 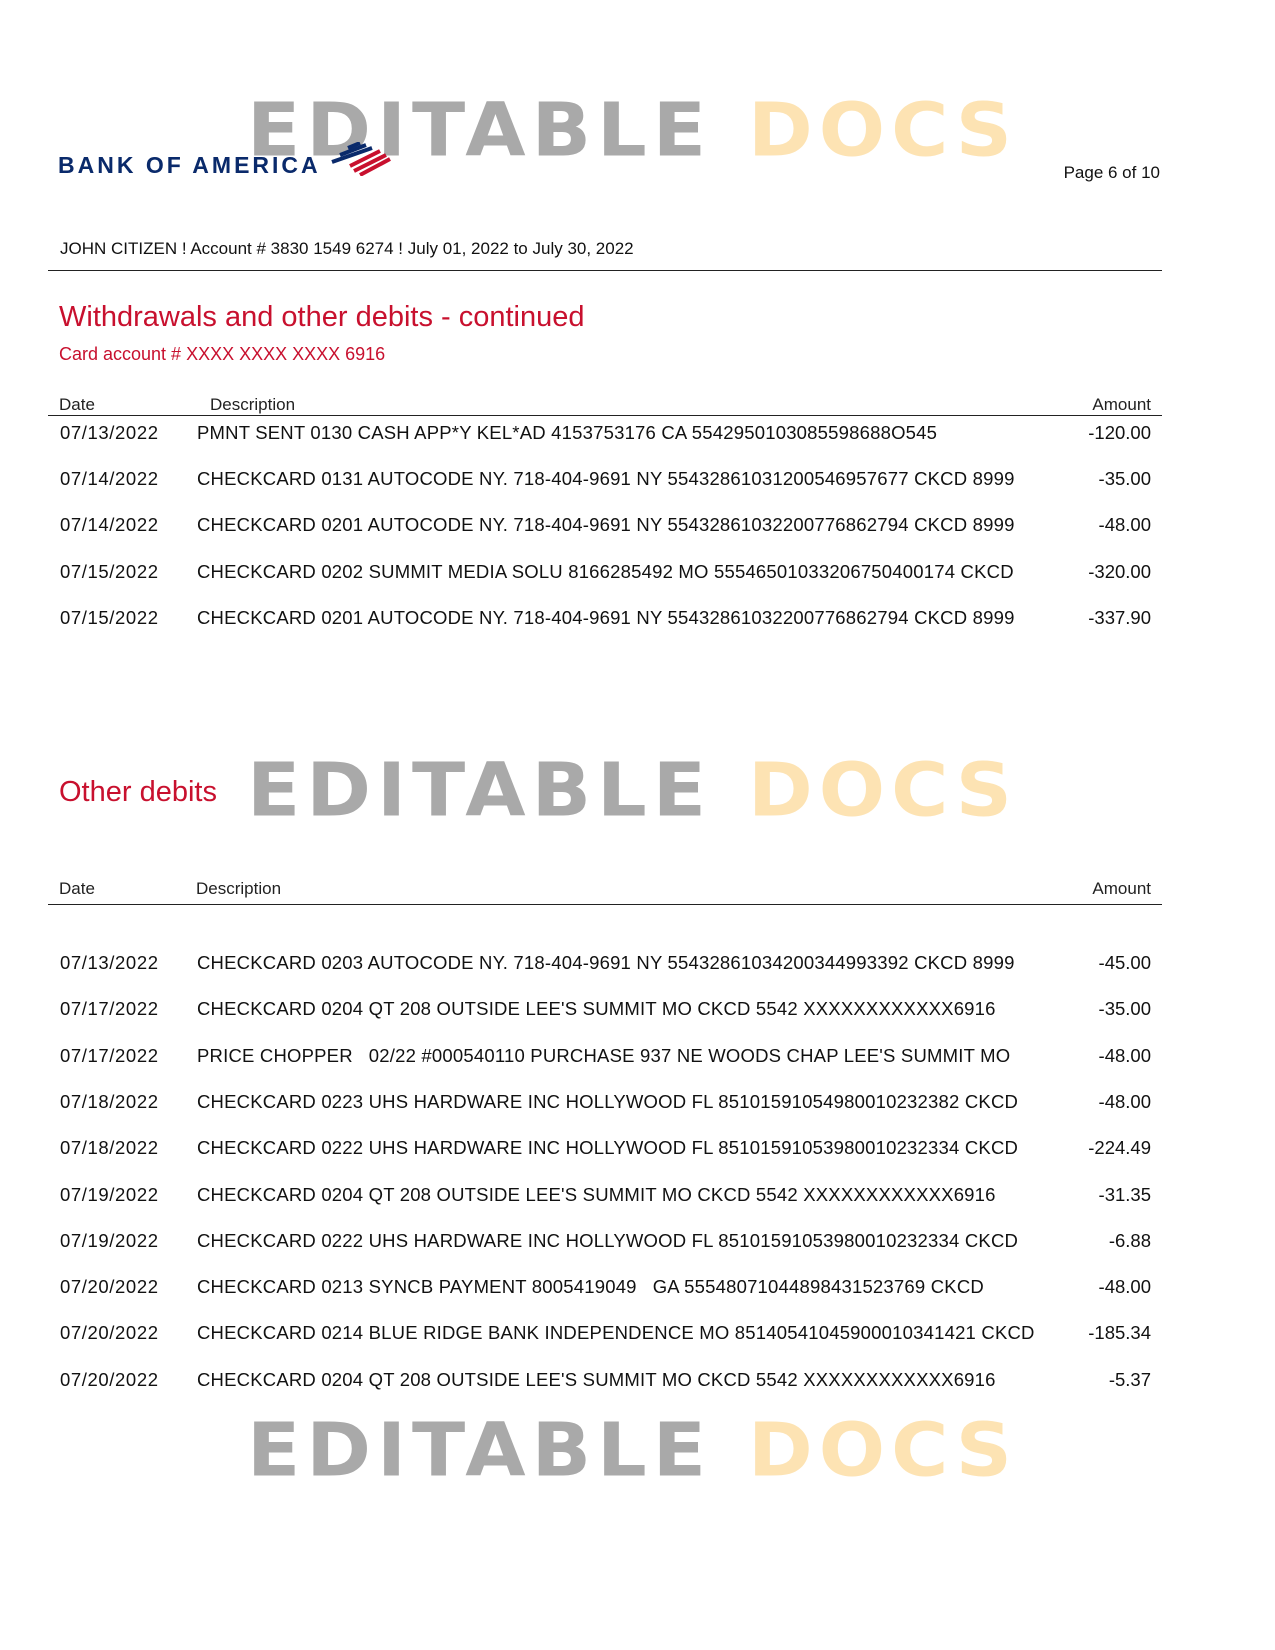 I want to click on card-account-number: Card account # XXXX XXXX XXXX 6916, so click(x=222, y=354).